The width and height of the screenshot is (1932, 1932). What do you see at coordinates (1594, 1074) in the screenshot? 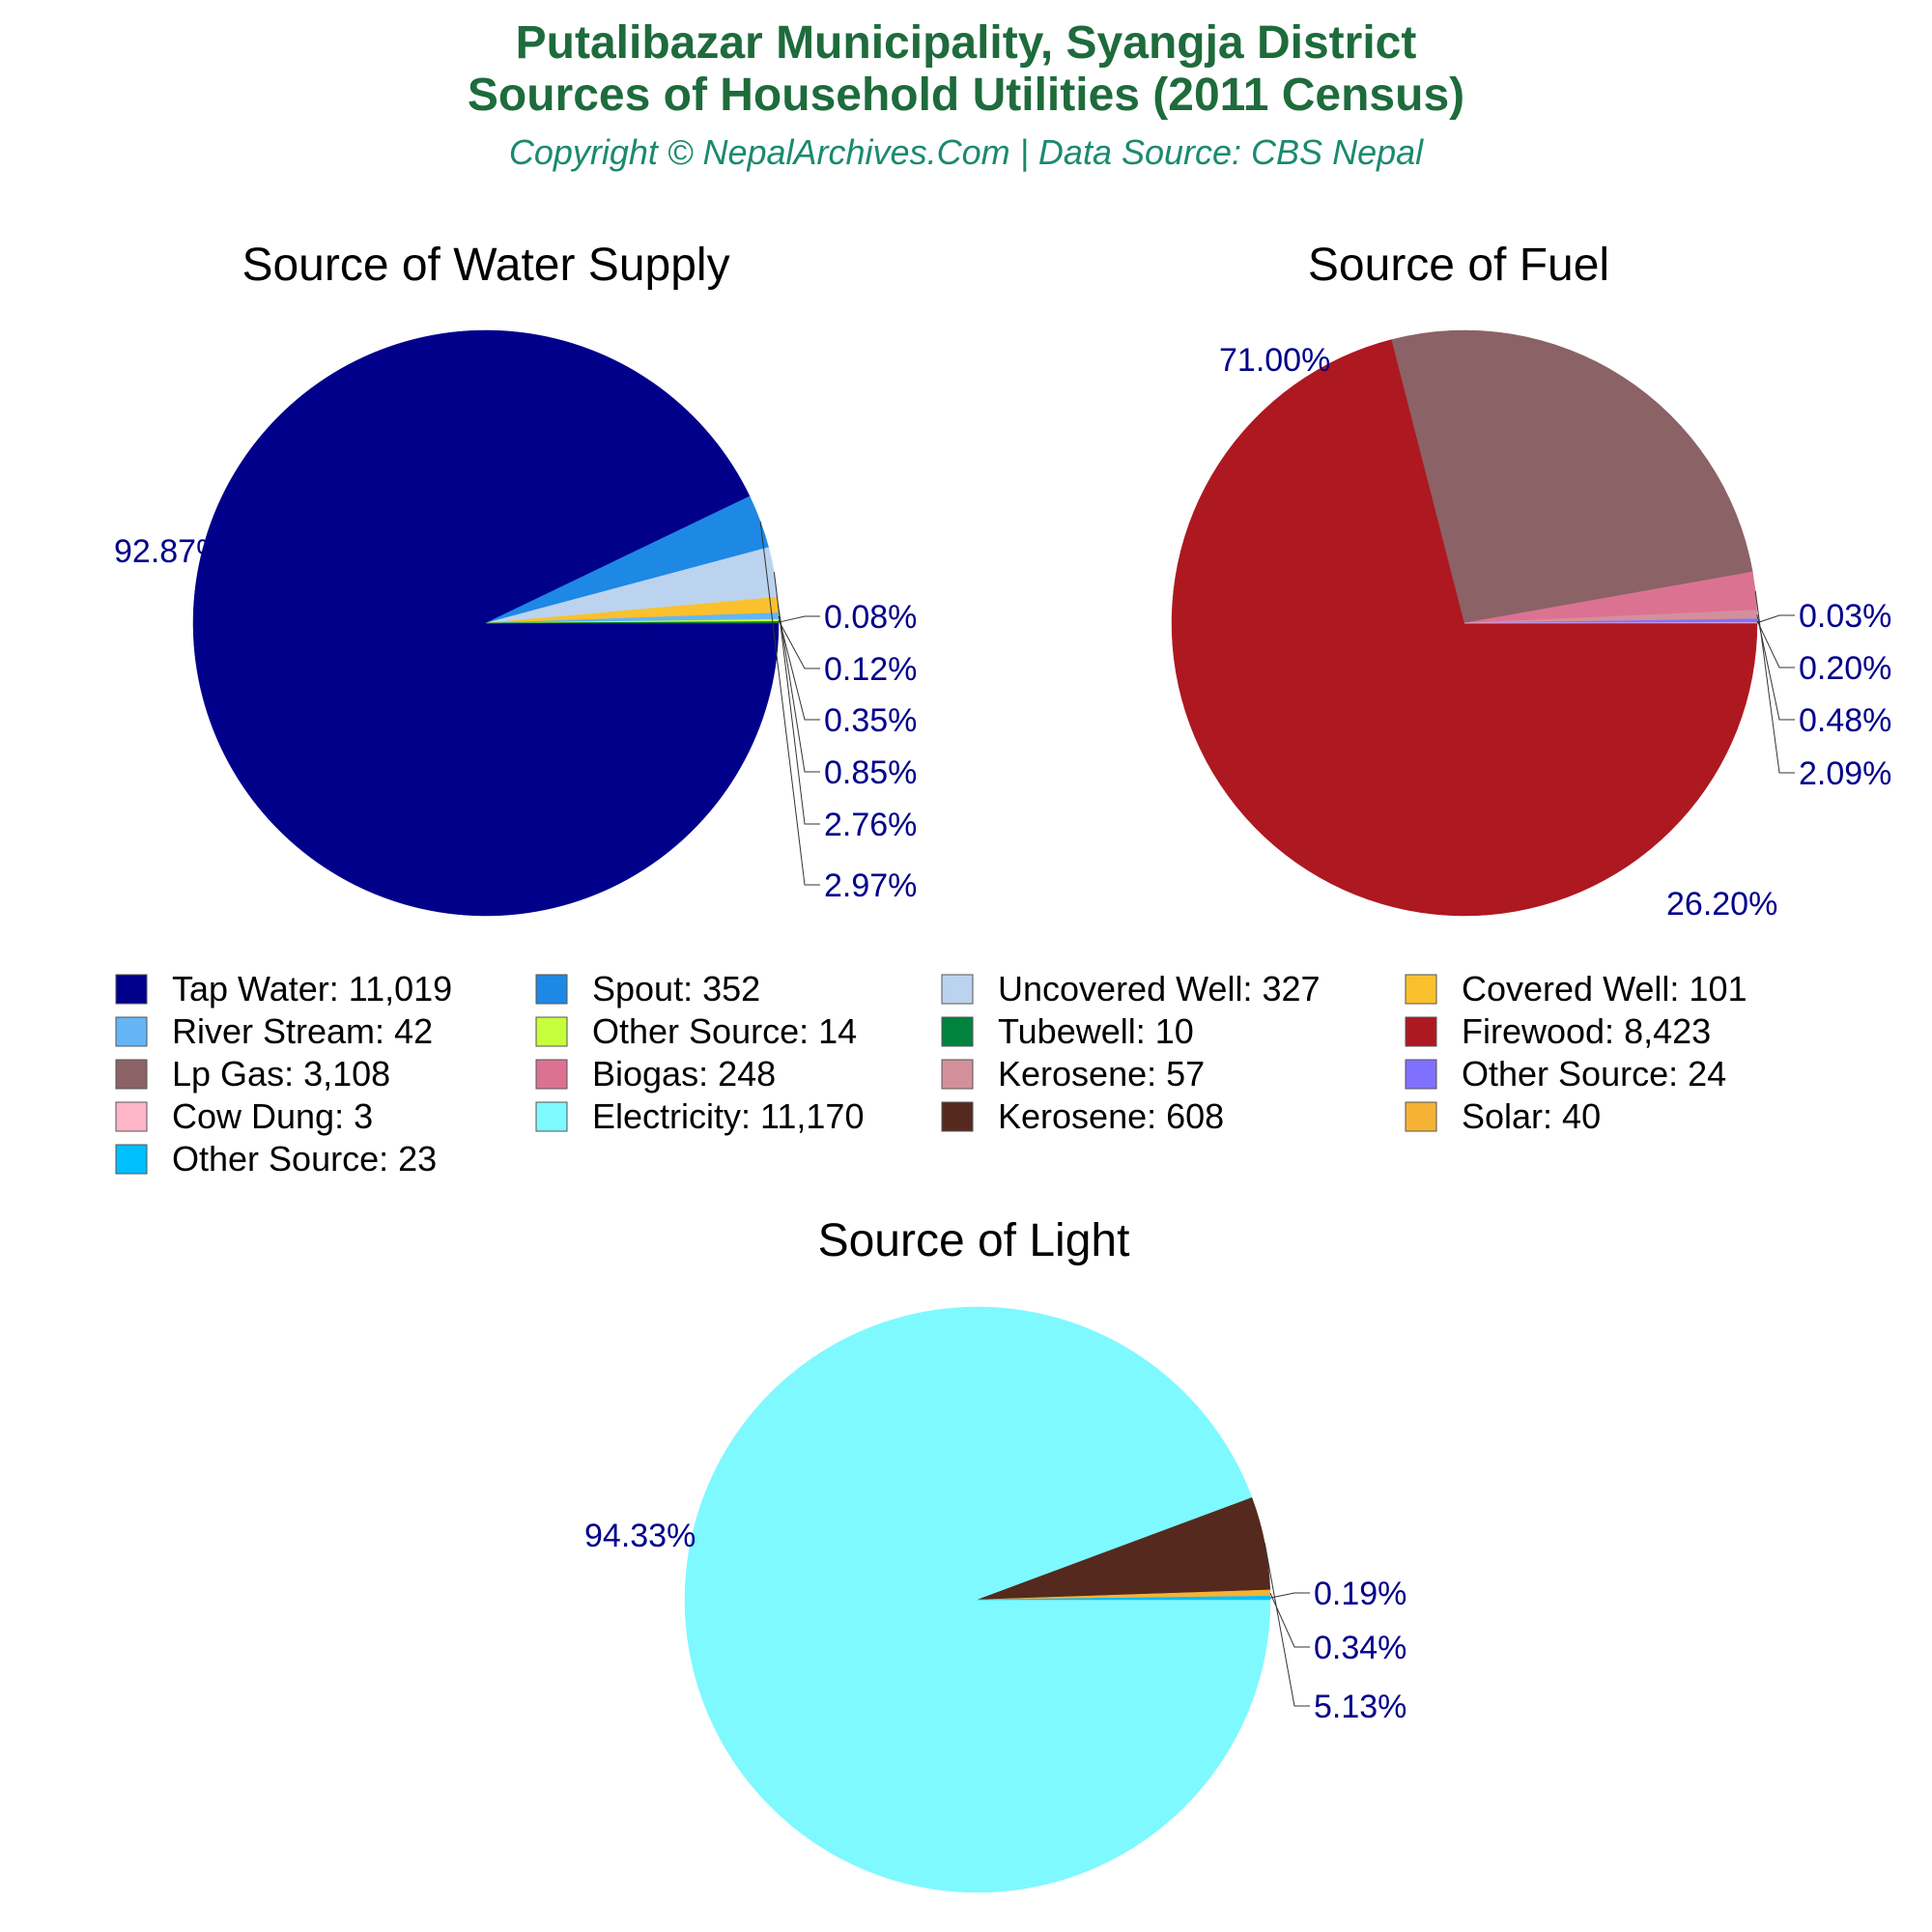
I see `legend-label-other-source-24: Other Source: 24` at bounding box center [1594, 1074].